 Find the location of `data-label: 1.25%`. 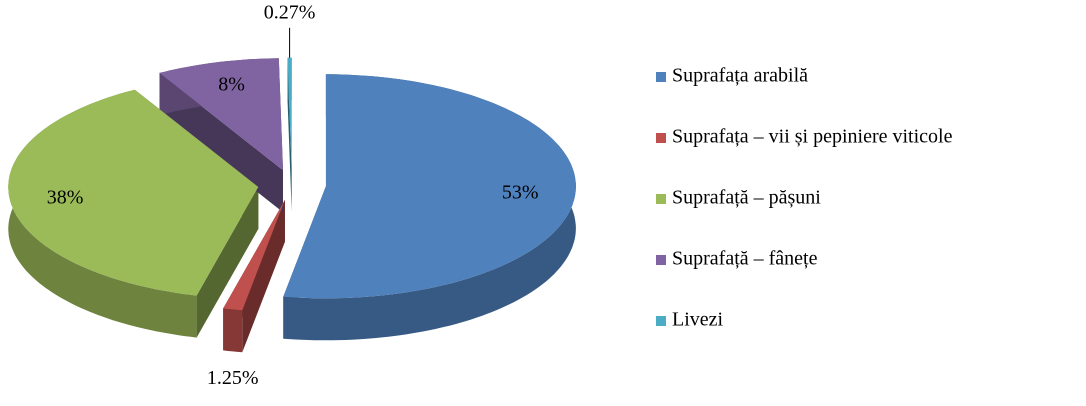

data-label: 1.25% is located at coordinates (233, 378).